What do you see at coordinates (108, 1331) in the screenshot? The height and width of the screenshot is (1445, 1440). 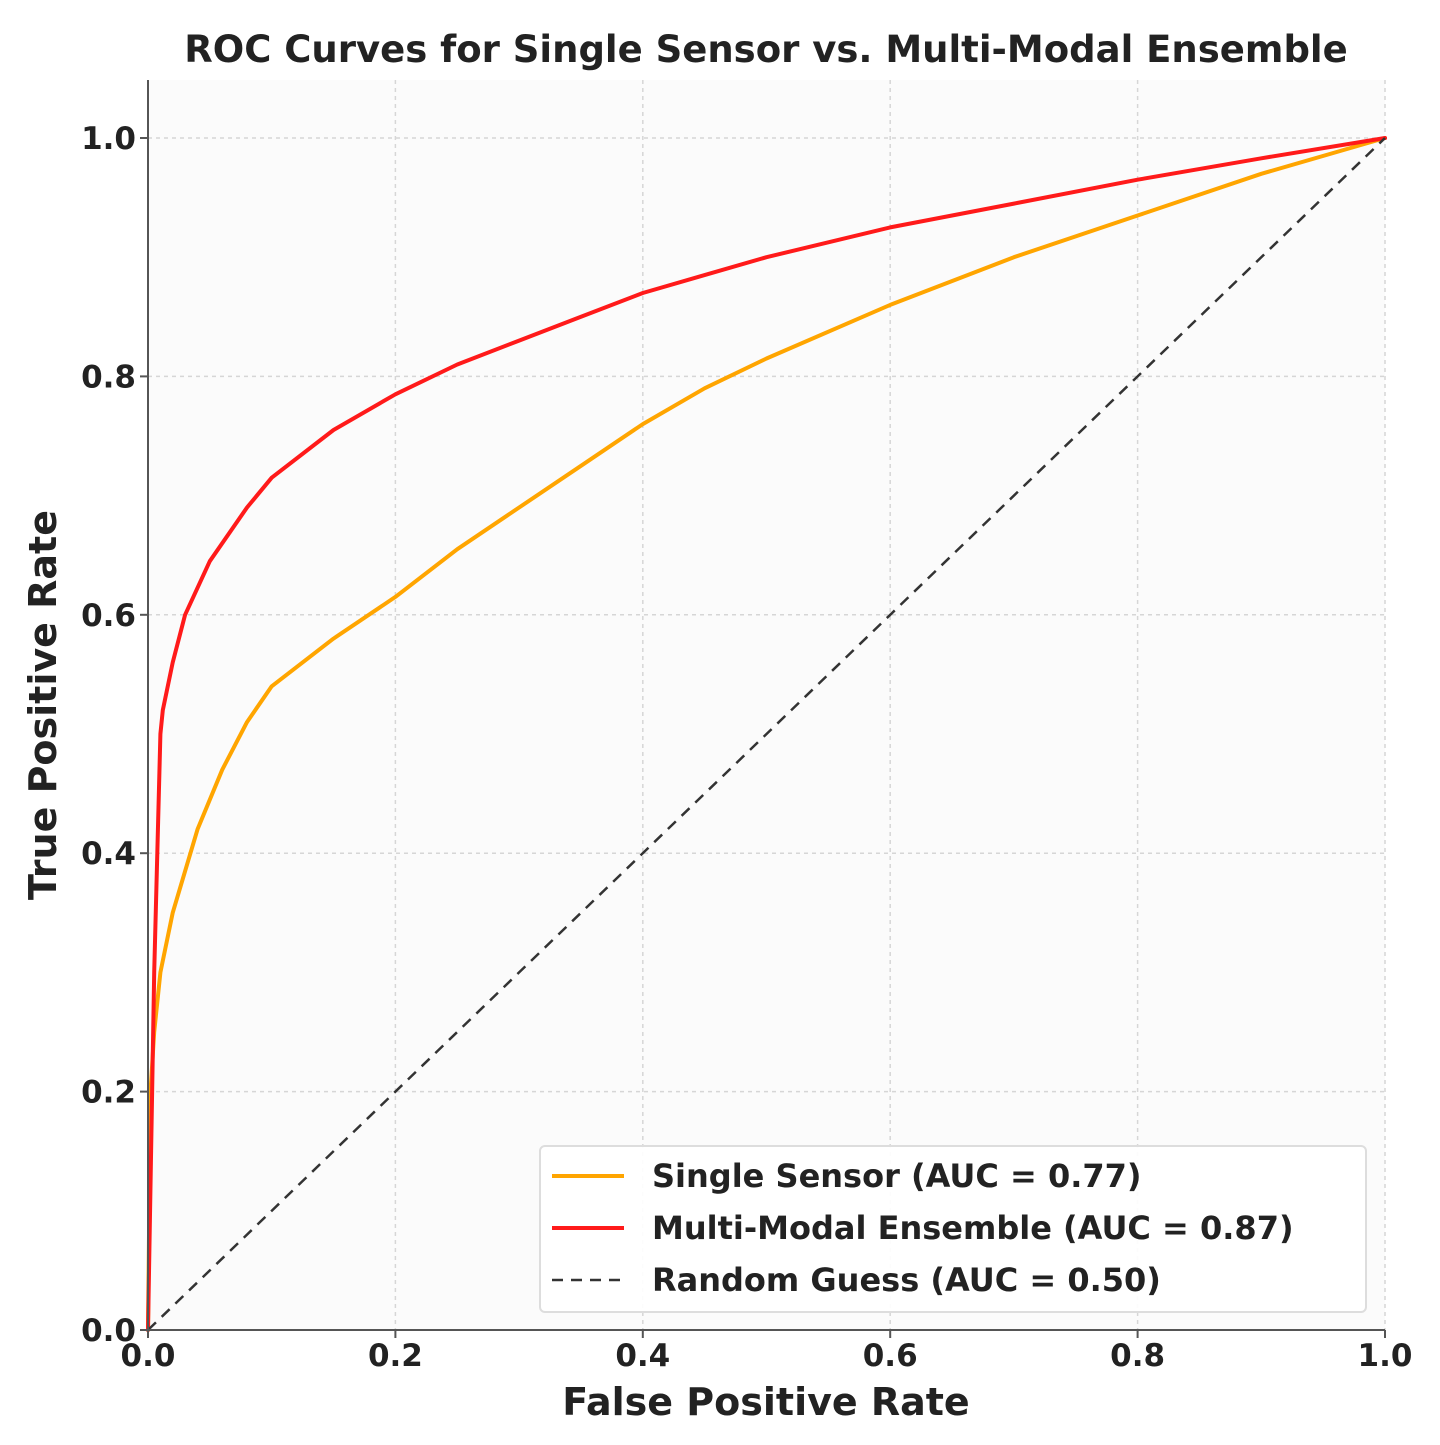 I see `y-tick-label: 0.0` at bounding box center [108, 1331].